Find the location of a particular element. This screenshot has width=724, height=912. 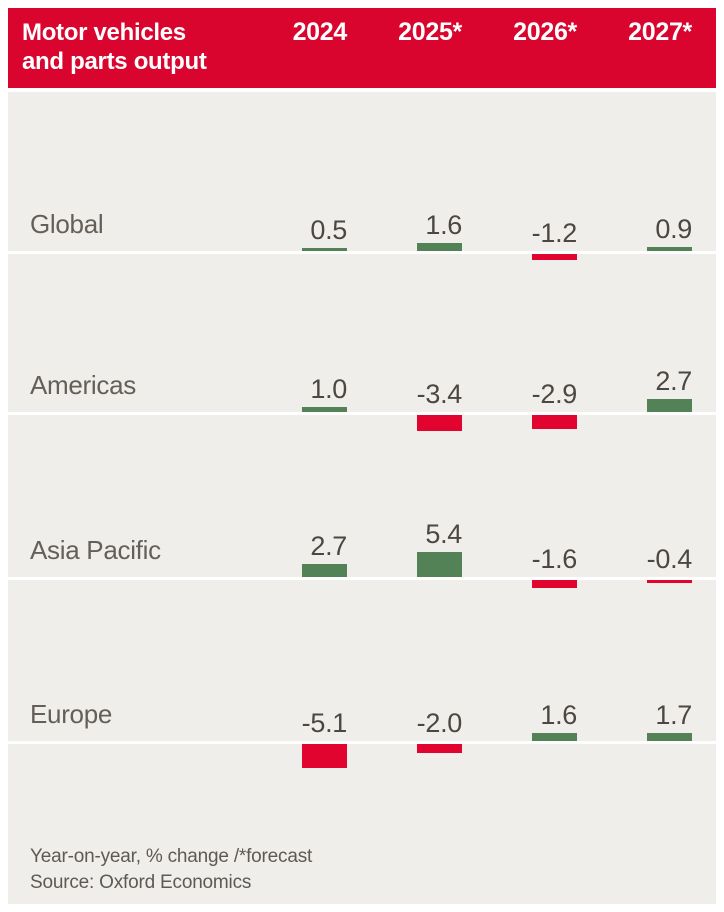

chart-row-americas: Americas 1.0 -3.4 -2.9 2.7 is located at coordinates (362, 414).